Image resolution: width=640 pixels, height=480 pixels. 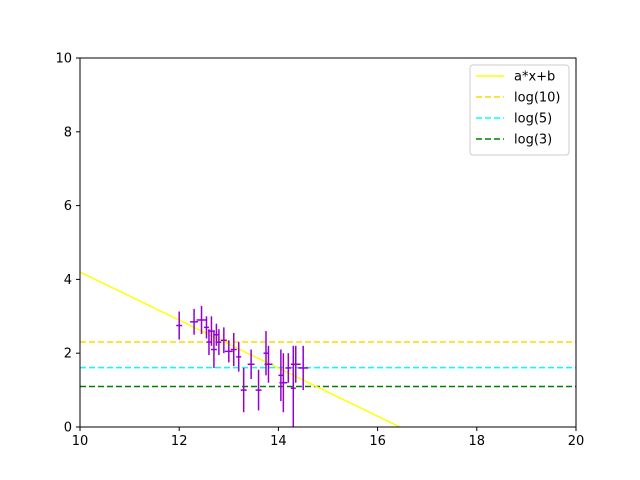 What do you see at coordinates (68, 206) in the screenshot?
I see `y-tick-label: 6` at bounding box center [68, 206].